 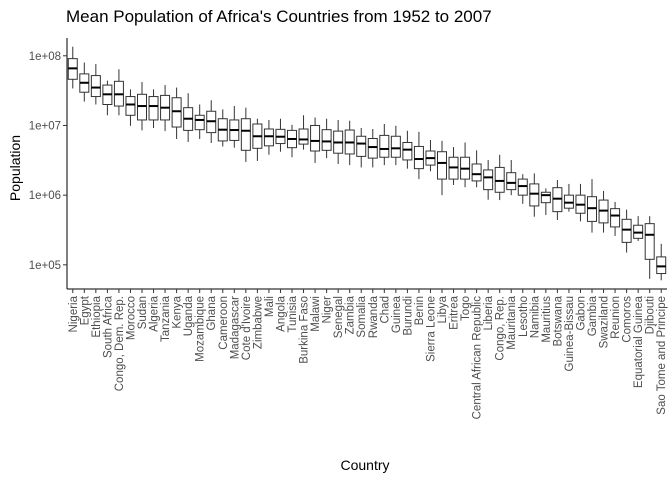 What do you see at coordinates (45, 126) in the screenshot?
I see `y-tick-label: 1e+07` at bounding box center [45, 126].